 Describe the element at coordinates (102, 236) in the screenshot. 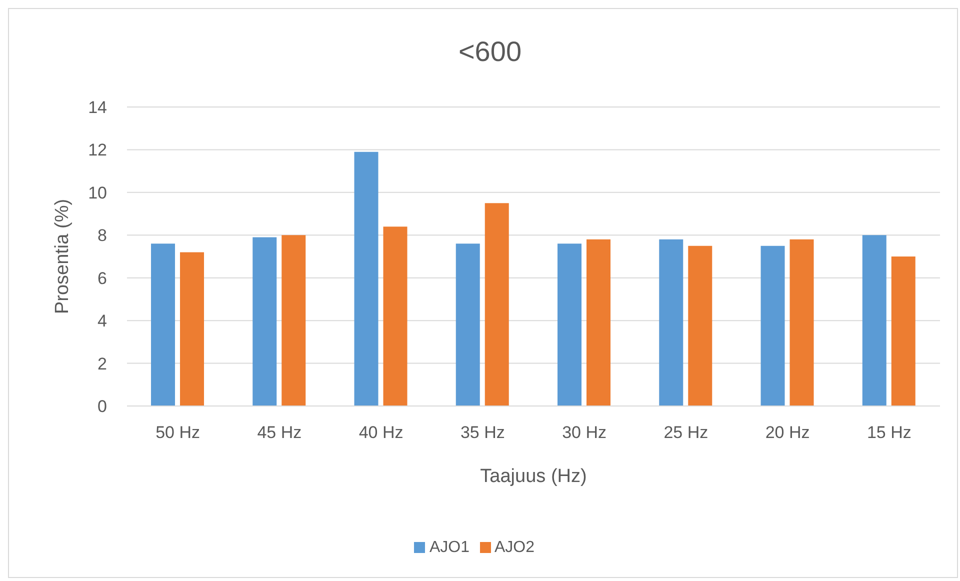

I see `y-tick-label: 8` at that location.